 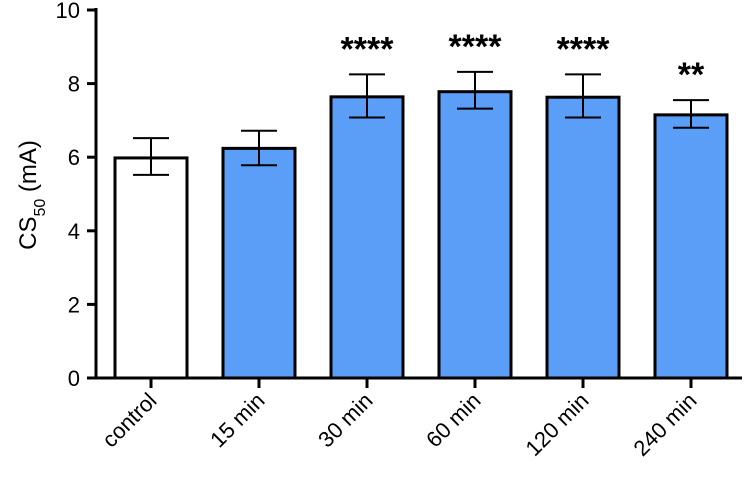 I want to click on y-tick-label-3: 6, so click(x=74, y=157).